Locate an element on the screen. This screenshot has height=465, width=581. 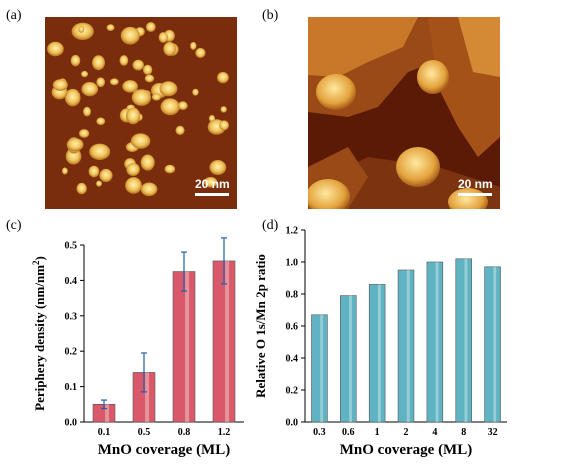
stm-image-b-graphic is located at coordinates (404, 113).